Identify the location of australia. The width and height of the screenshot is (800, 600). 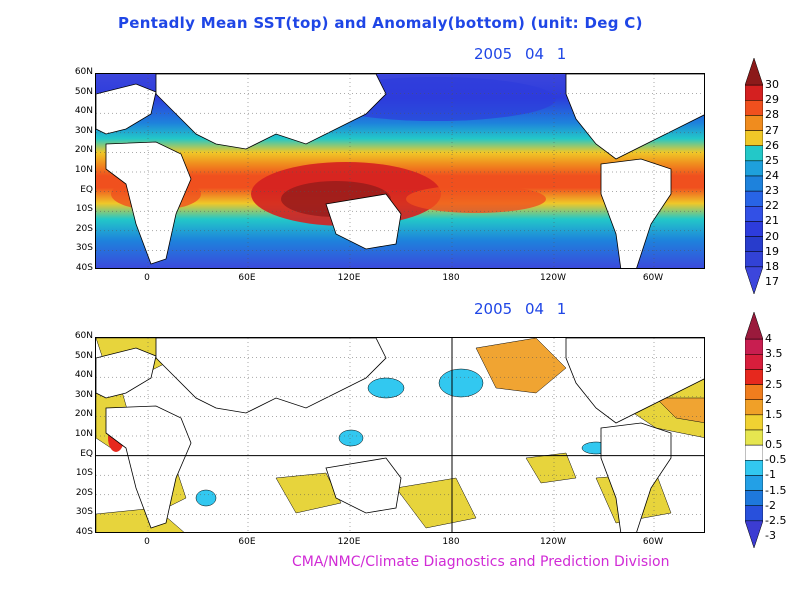
(363, 221).